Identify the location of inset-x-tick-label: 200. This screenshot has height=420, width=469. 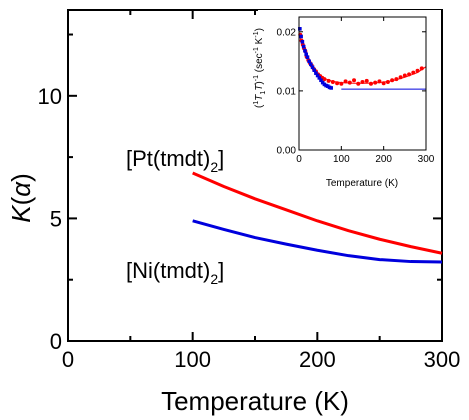
(383, 159).